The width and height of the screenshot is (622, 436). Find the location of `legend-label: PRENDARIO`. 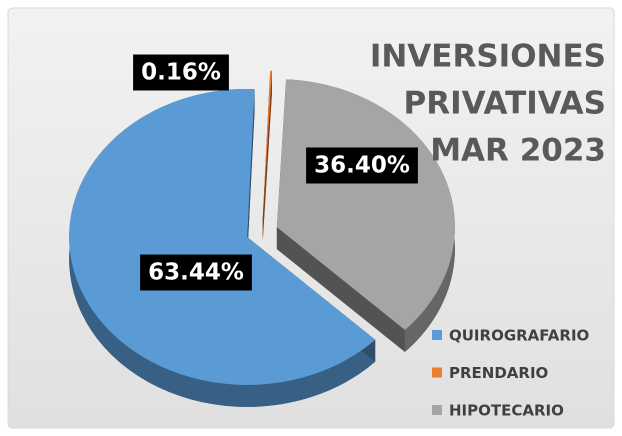

legend-label: PRENDARIO is located at coordinates (498, 373).